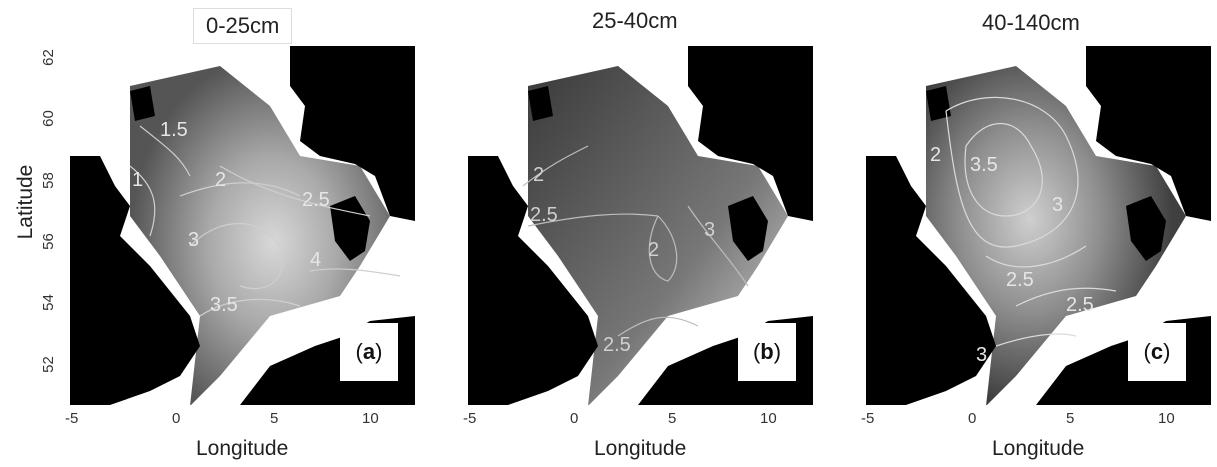 This screenshot has height=467, width=1217. I want to click on panel-b-title: 25-40cm, so click(635, 21).